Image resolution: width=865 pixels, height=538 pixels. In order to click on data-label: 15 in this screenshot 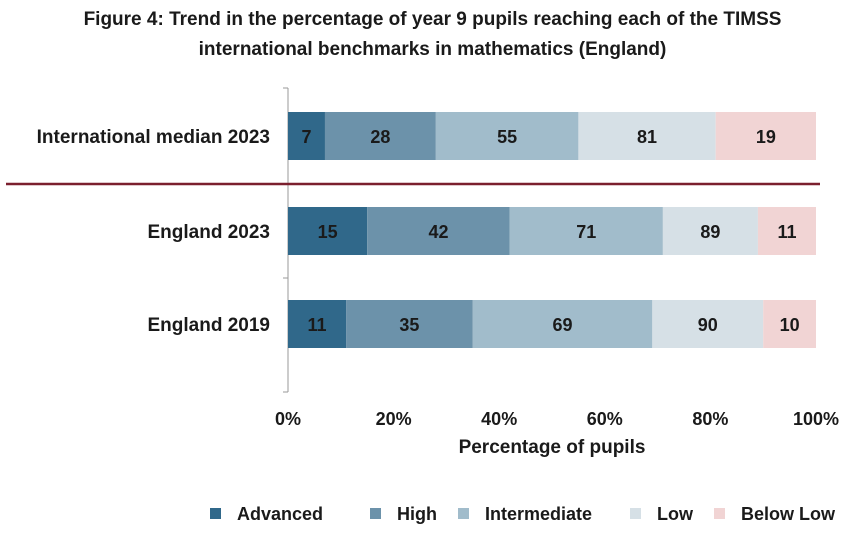, I will do `click(328, 232)`.